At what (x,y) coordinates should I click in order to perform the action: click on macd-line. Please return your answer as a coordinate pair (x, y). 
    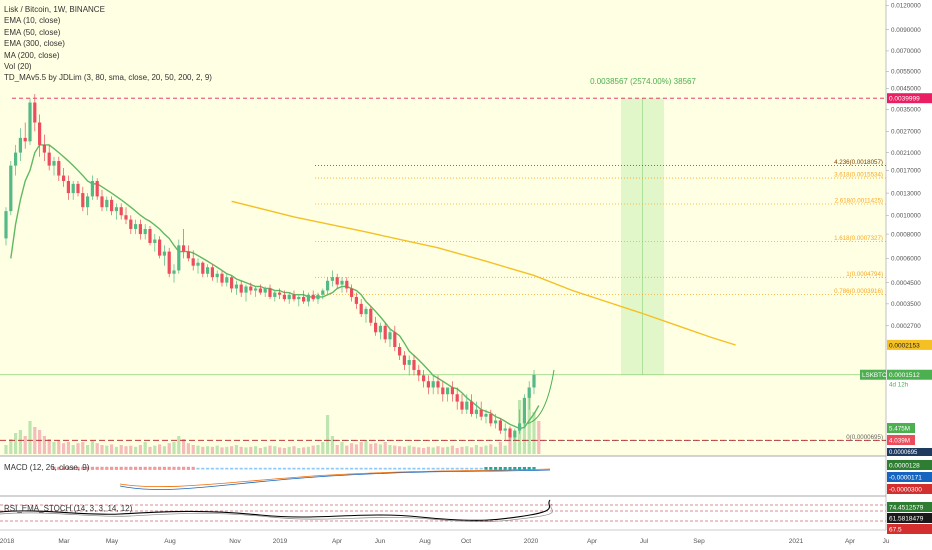
    Looking at the image, I should click on (335, 479).